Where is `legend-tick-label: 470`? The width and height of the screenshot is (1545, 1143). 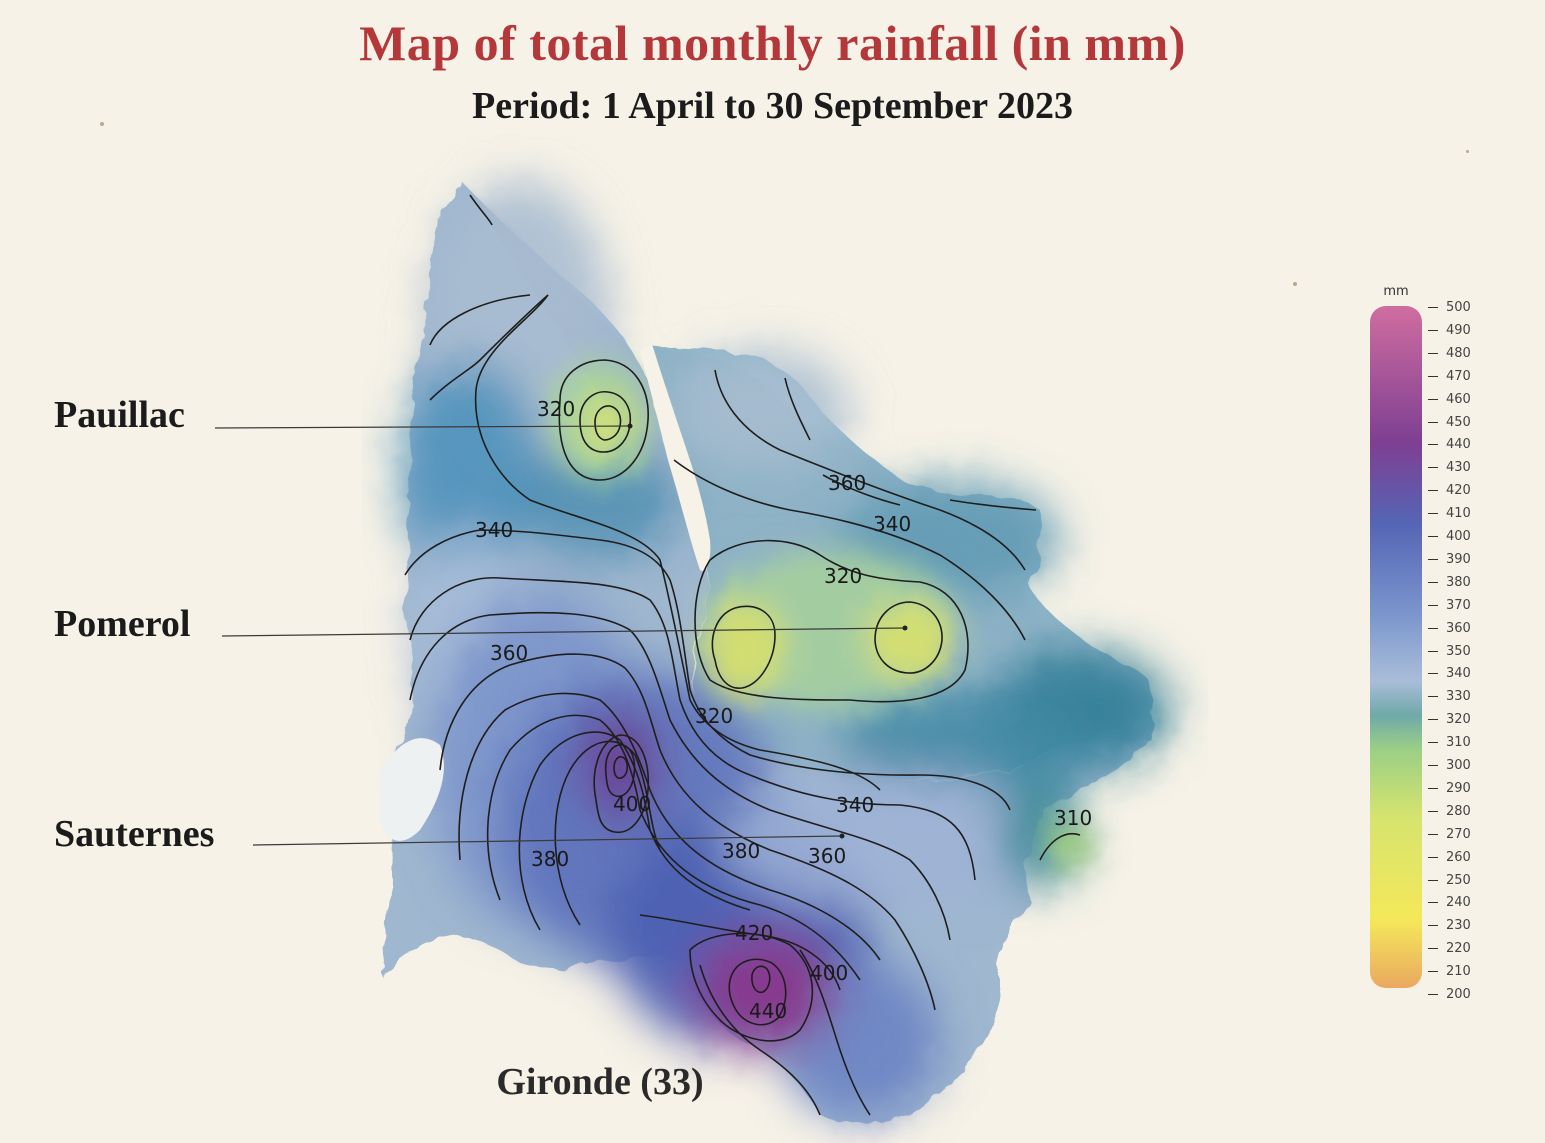
legend-tick-label: 470 is located at coordinates (1449, 376).